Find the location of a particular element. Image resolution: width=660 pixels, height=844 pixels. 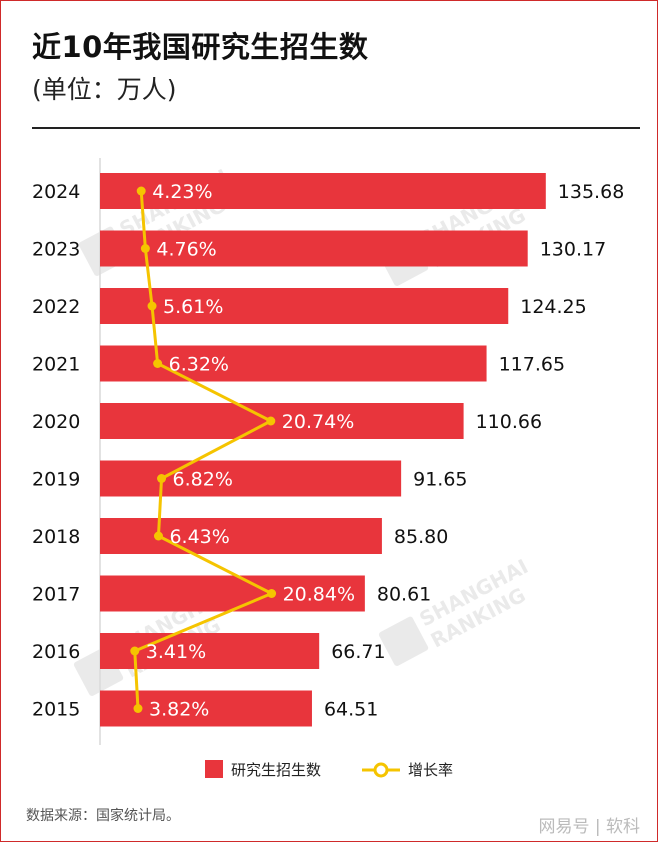

growth-rate-line is located at coordinates (203, 449).